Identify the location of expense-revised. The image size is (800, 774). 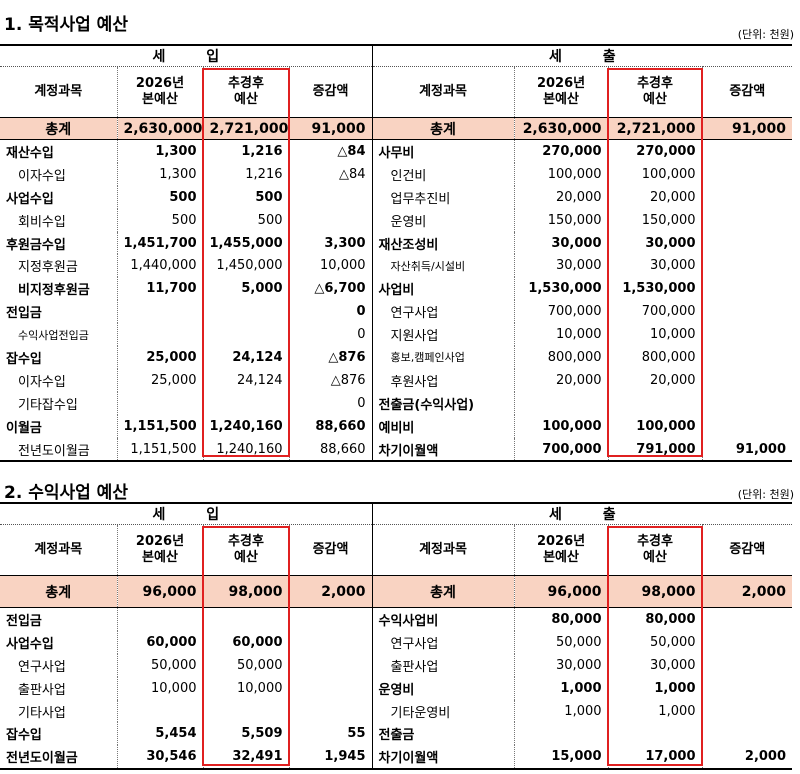
(655, 403).